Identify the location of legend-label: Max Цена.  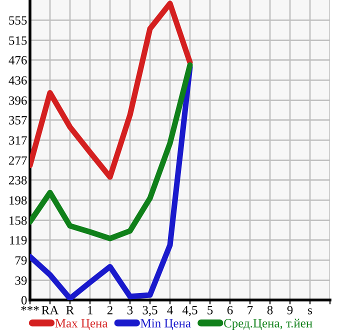
(81, 324).